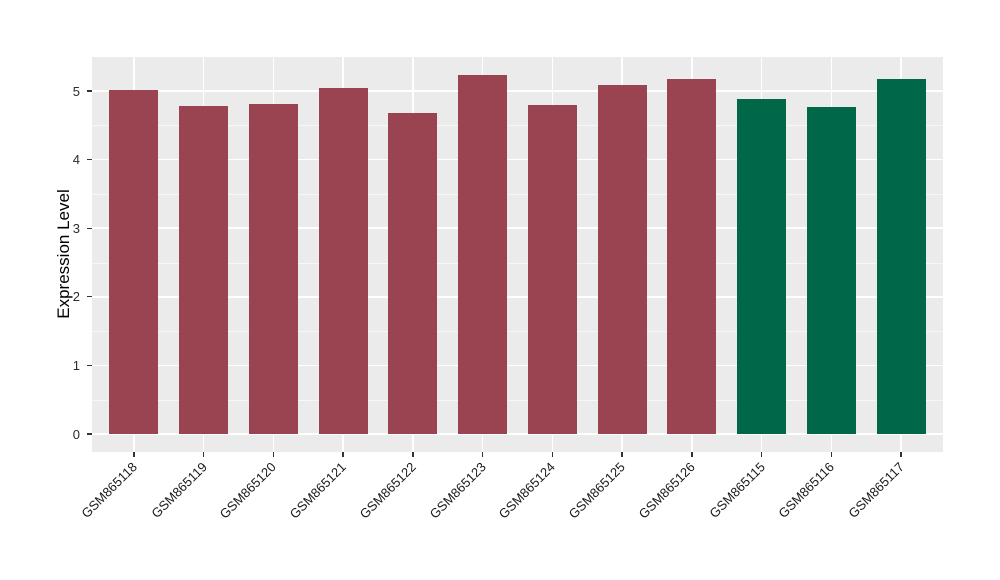 The image size is (1000, 580). Describe the element at coordinates (134, 454) in the screenshot. I see `x-axis-tick-GSM865118` at that location.